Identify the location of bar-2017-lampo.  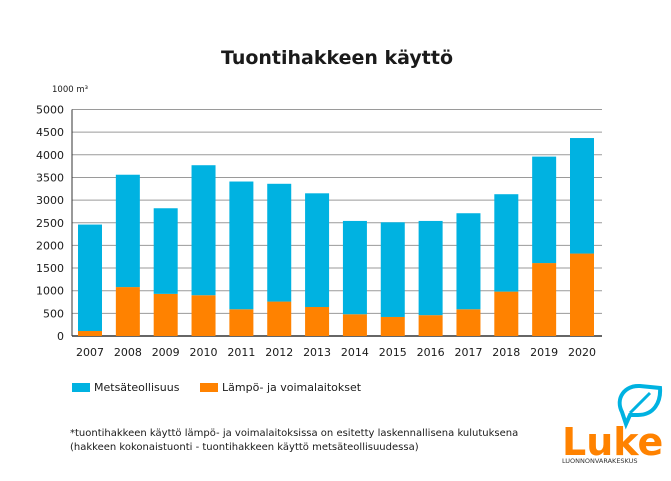
(468, 322).